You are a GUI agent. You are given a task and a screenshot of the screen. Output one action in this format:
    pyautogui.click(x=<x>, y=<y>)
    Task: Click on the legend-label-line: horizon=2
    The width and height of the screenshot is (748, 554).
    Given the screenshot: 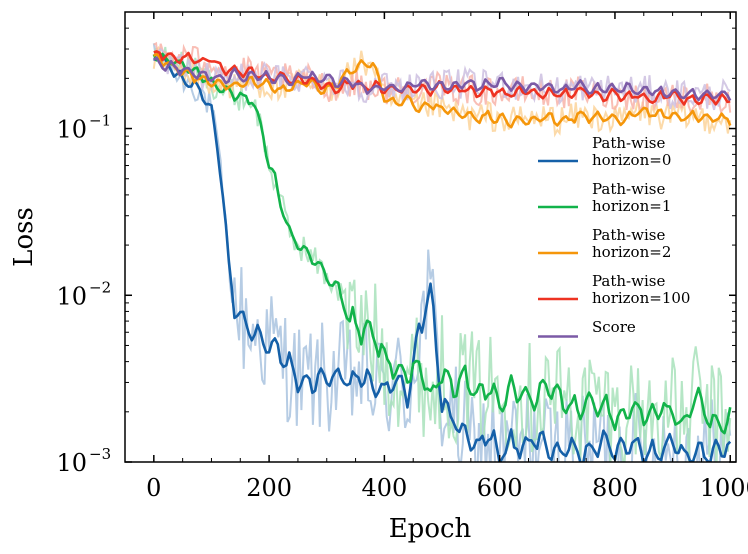 What is the action you would take?
    pyautogui.click(x=631, y=252)
    